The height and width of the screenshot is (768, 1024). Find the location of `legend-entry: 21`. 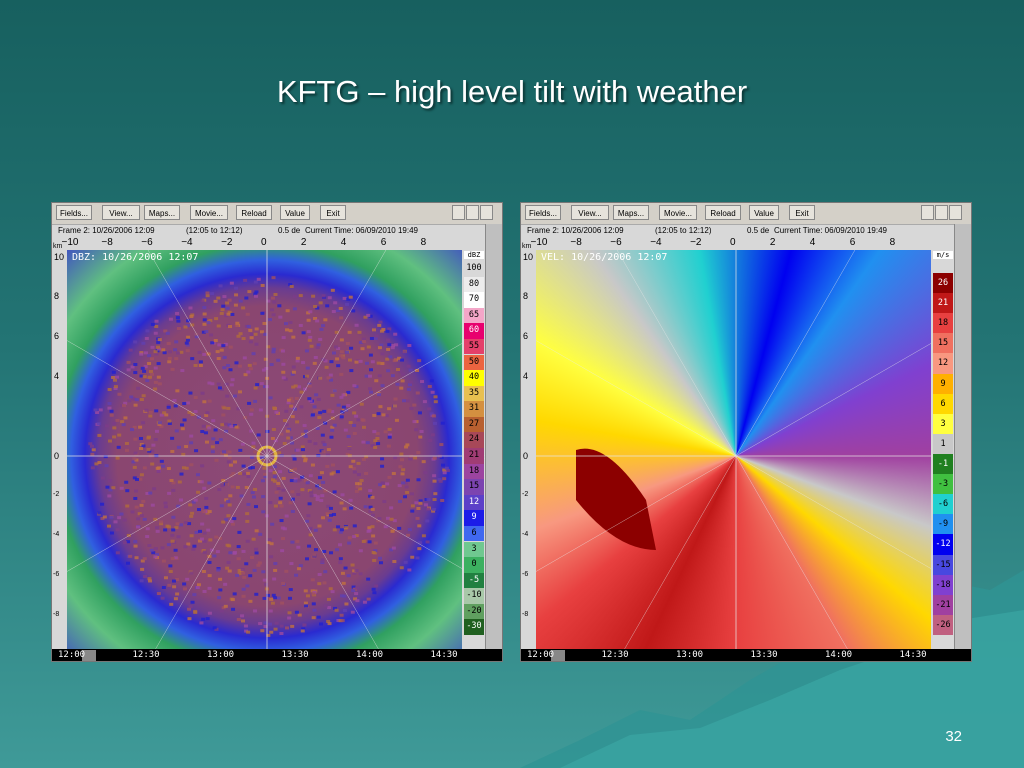

legend-entry: 21 is located at coordinates (474, 456).